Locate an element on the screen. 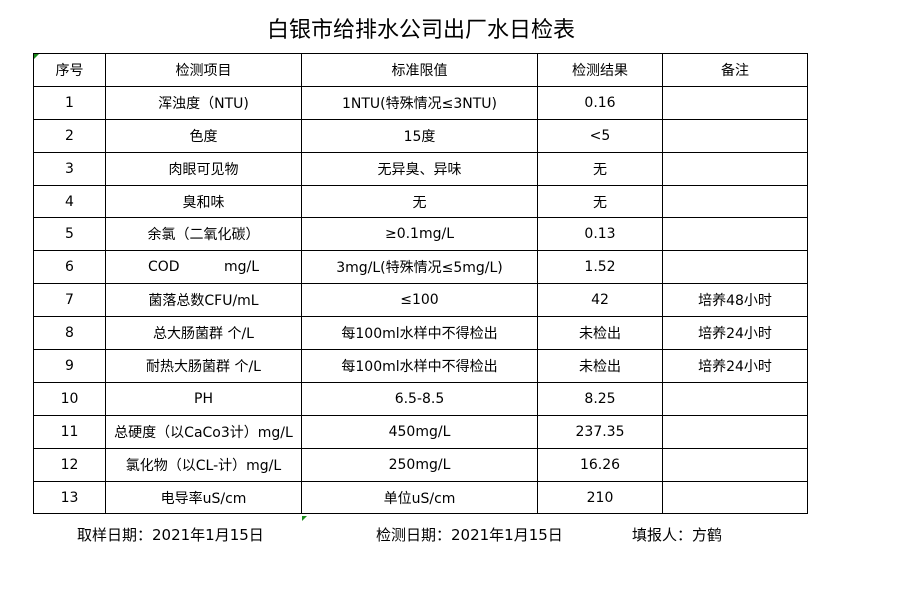 Image resolution: width=921 pixels, height=610 pixels. header-standard: 标准限值 is located at coordinates (419, 70).